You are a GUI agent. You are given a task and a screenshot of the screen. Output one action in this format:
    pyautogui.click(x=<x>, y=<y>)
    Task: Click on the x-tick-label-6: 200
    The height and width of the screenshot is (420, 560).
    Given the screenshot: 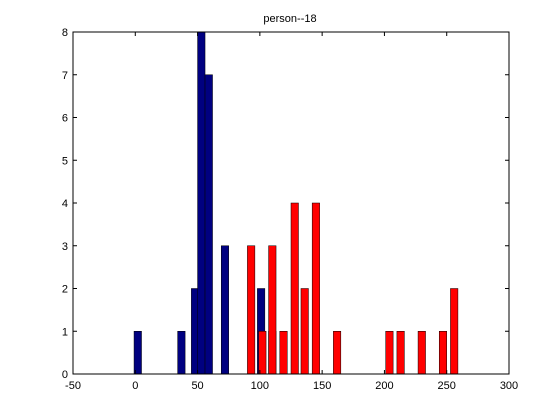 What is the action you would take?
    pyautogui.click(x=384, y=386)
    